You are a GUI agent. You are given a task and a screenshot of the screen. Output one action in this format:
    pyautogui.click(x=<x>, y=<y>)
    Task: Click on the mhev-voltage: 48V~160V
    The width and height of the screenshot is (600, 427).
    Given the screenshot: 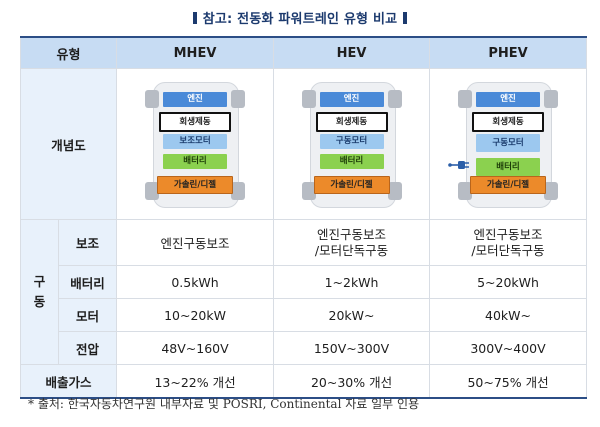 What is the action you would take?
    pyautogui.click(x=195, y=348)
    